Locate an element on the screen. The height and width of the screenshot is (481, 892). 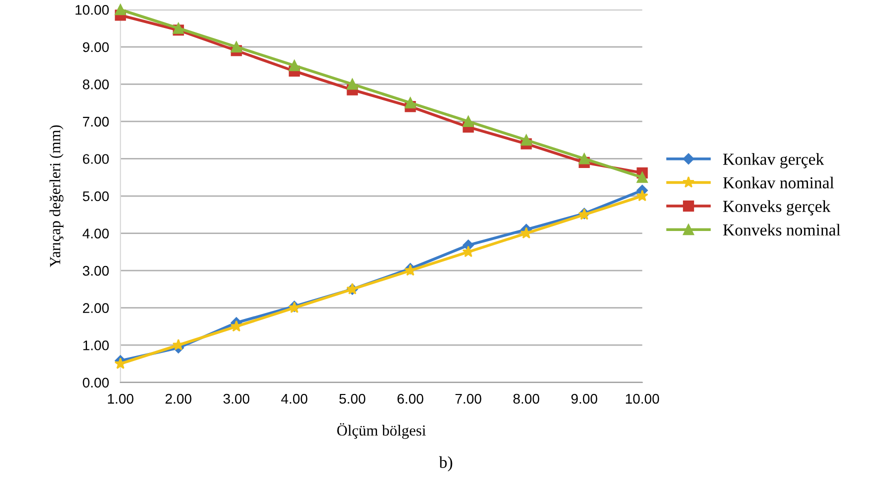
x-tick-label: 8.00 is located at coordinates (526, 399).